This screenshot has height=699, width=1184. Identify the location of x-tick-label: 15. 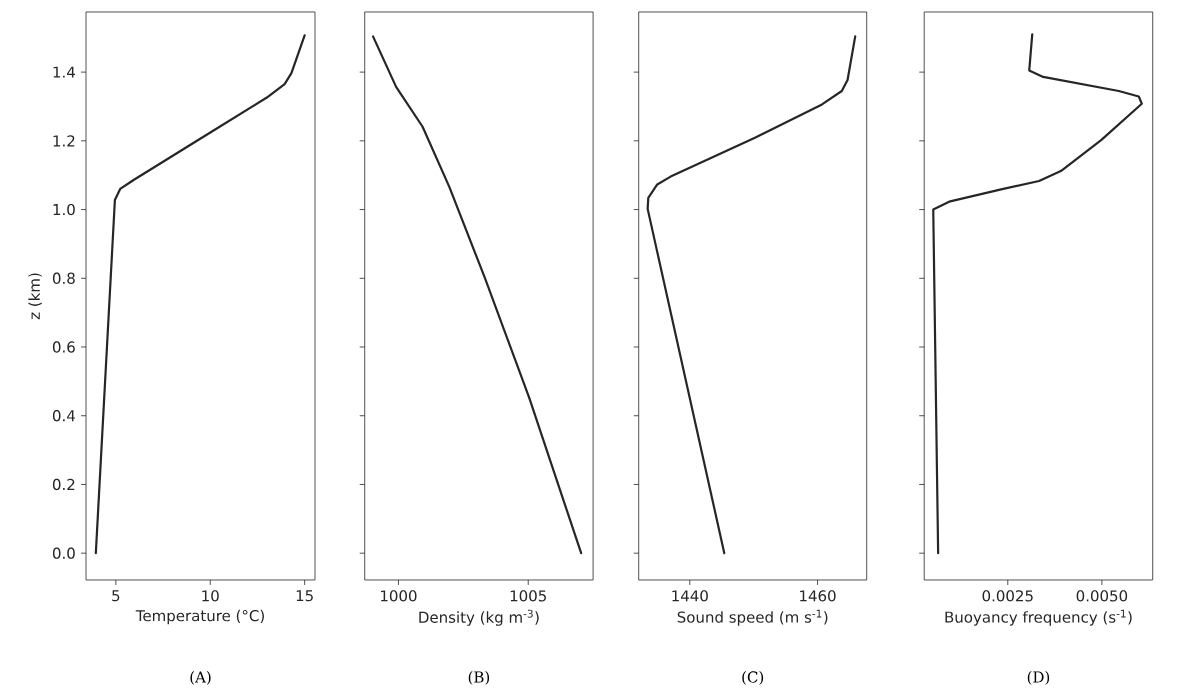
(304, 596).